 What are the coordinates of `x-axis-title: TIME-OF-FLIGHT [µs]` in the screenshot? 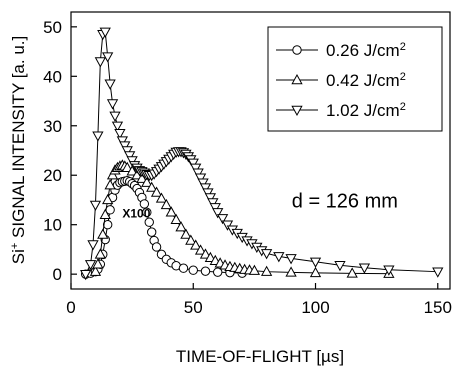 It's located at (260, 356).